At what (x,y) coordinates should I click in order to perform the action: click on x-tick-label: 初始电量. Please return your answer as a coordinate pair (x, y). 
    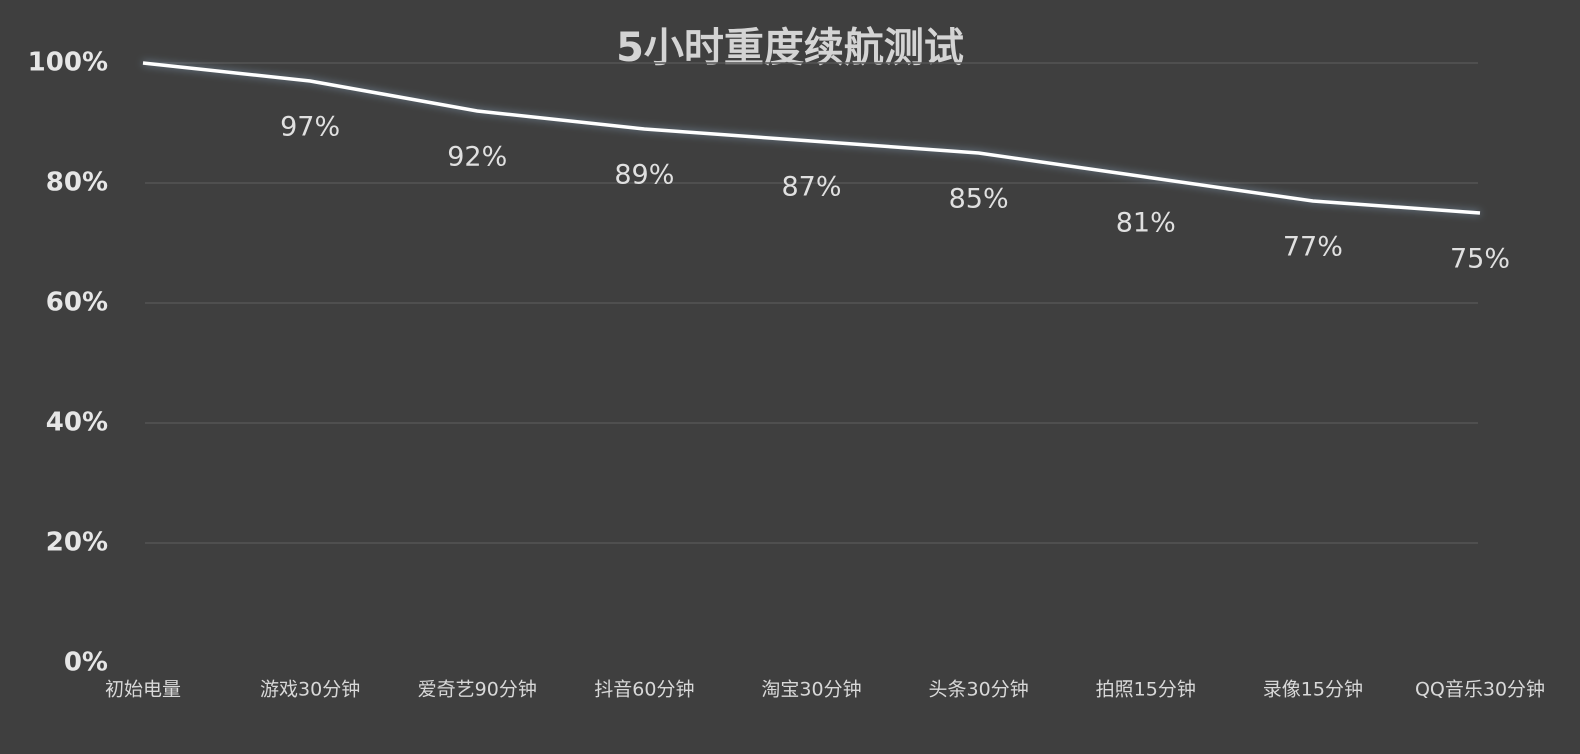
    Looking at the image, I should click on (143, 690).